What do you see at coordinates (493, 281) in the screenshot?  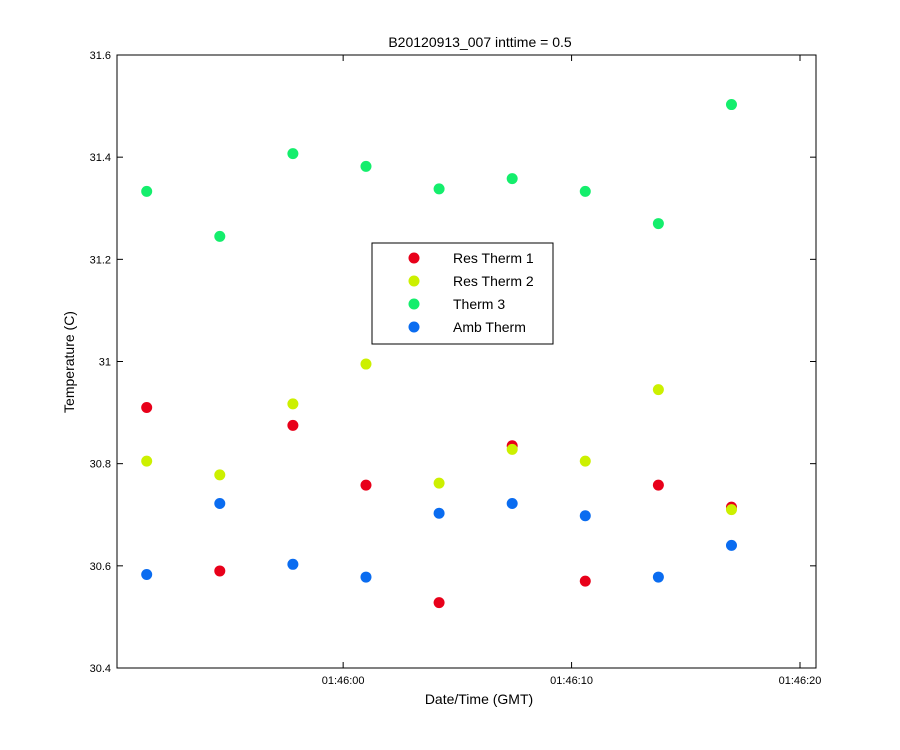 I see `legend-label: Res Therm 2` at bounding box center [493, 281].